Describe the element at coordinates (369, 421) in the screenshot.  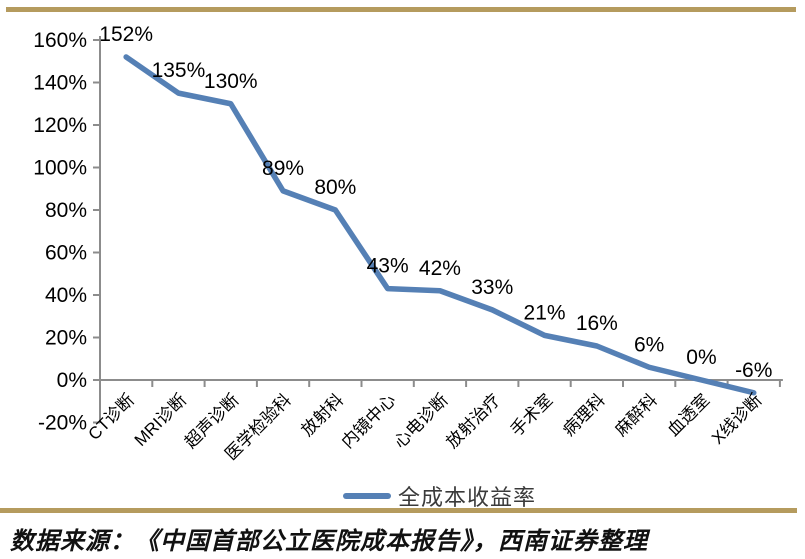
I see `category-label: 内镜中心` at that location.